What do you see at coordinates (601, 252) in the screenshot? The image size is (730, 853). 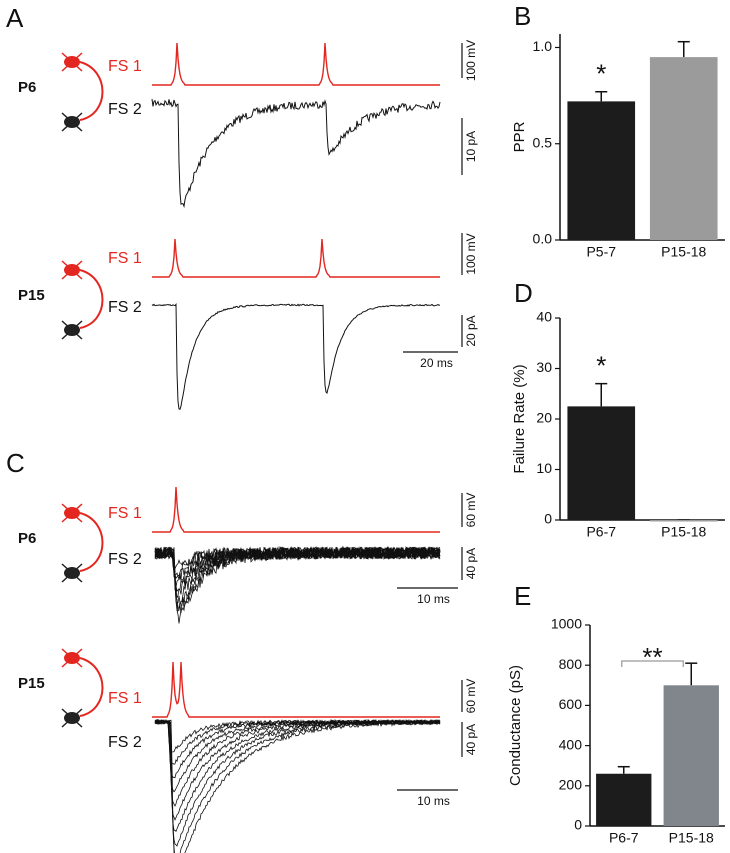 I see `x-tick-label: P5-7` at bounding box center [601, 252].